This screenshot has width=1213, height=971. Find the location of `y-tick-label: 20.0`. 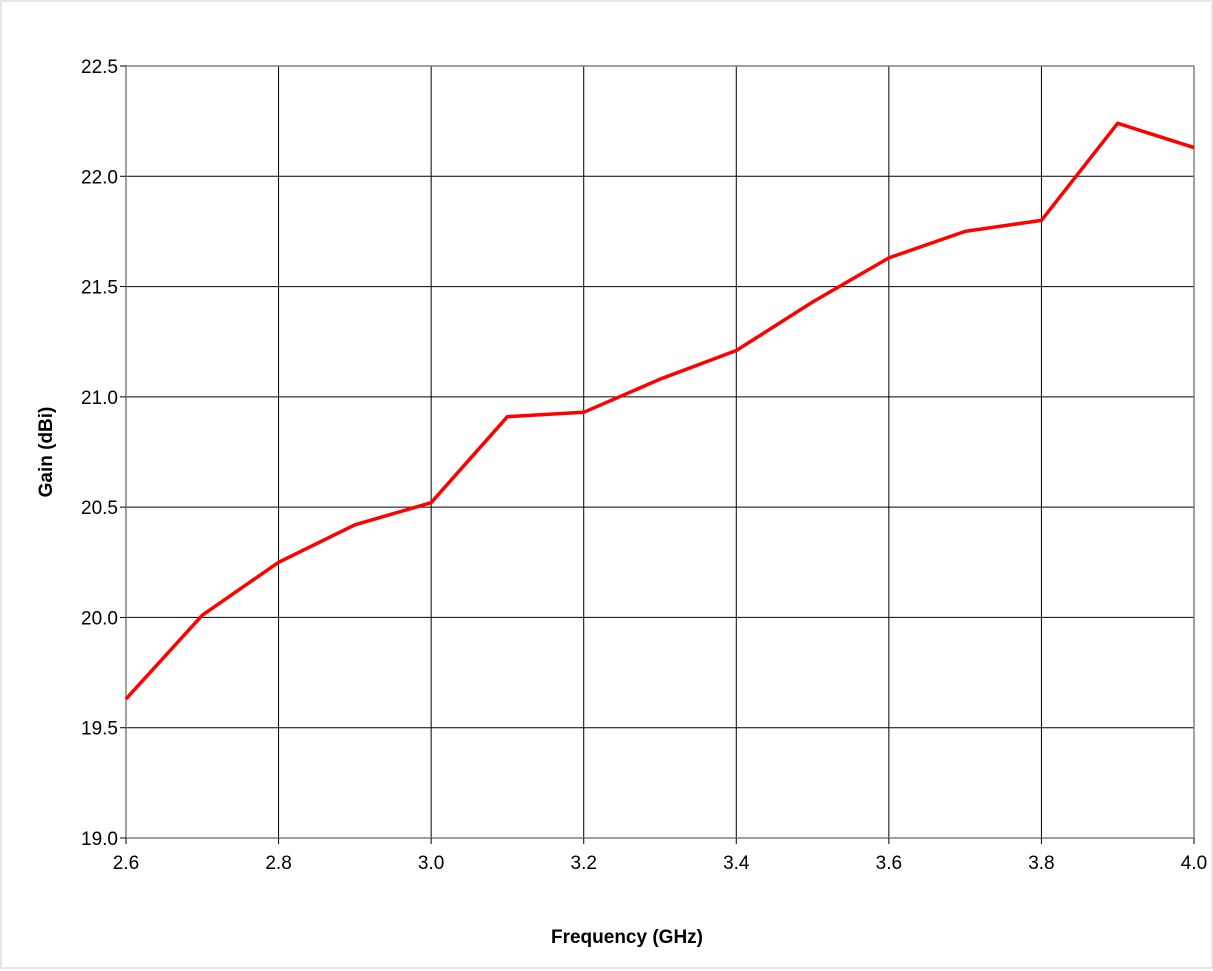

y-tick-label: 20.0 is located at coordinates (99, 618).